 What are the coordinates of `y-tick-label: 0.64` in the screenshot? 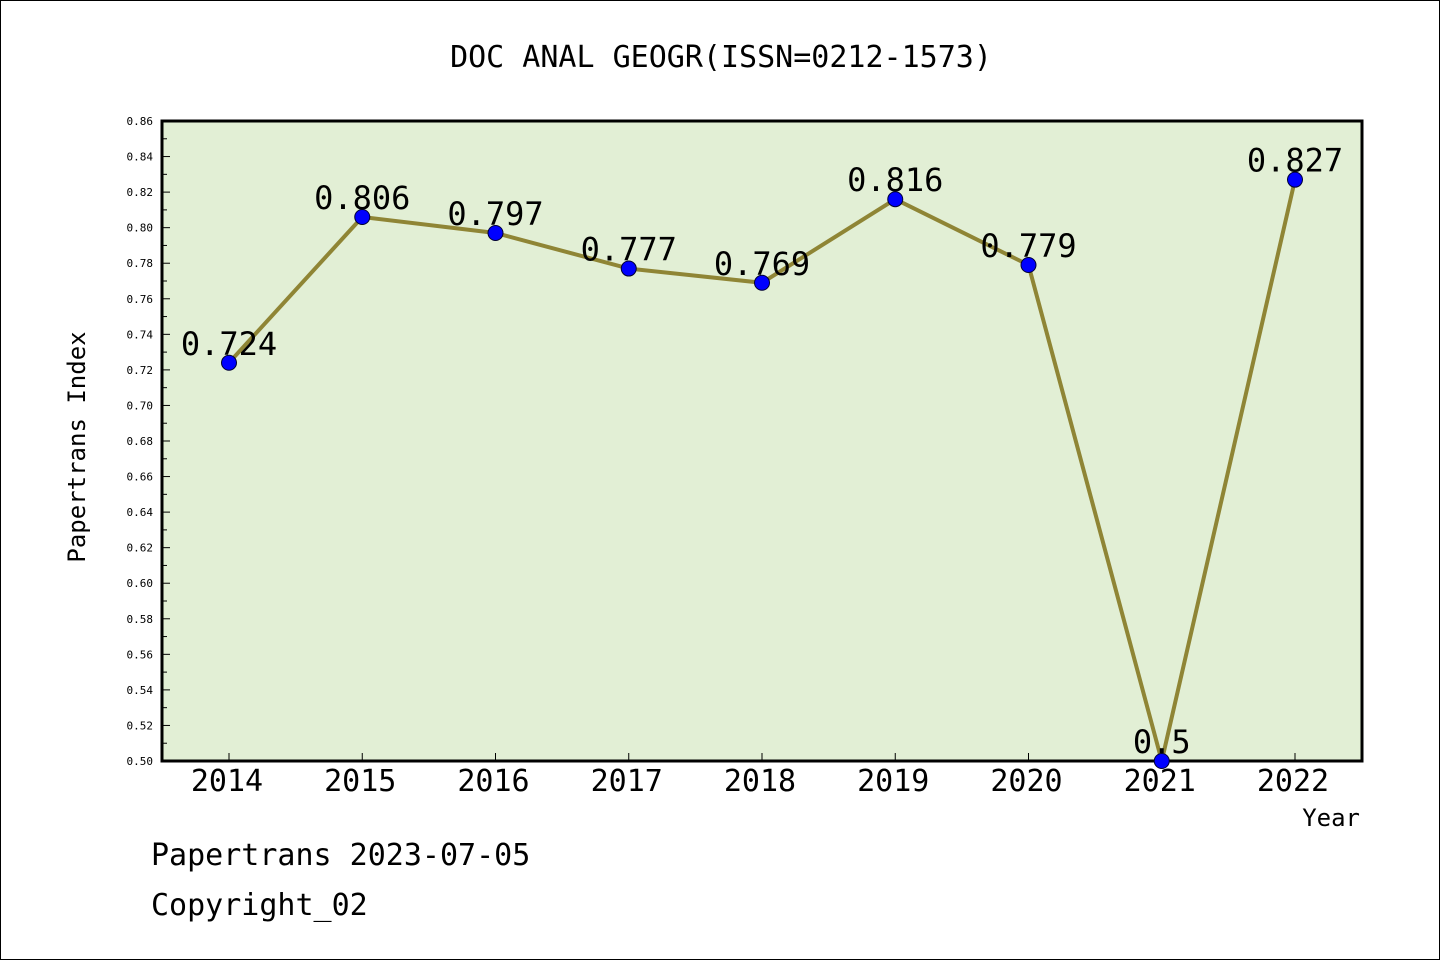 It's located at (140, 512).